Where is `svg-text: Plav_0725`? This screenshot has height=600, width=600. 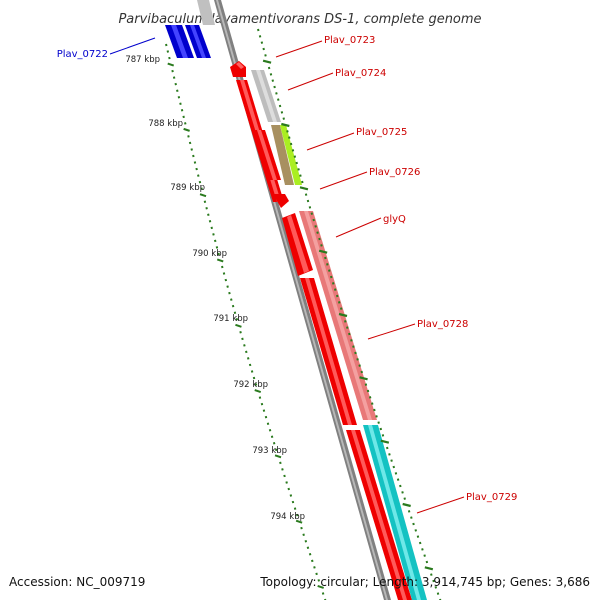 svg-text: Plav_0725 is located at coordinates (381, 132).